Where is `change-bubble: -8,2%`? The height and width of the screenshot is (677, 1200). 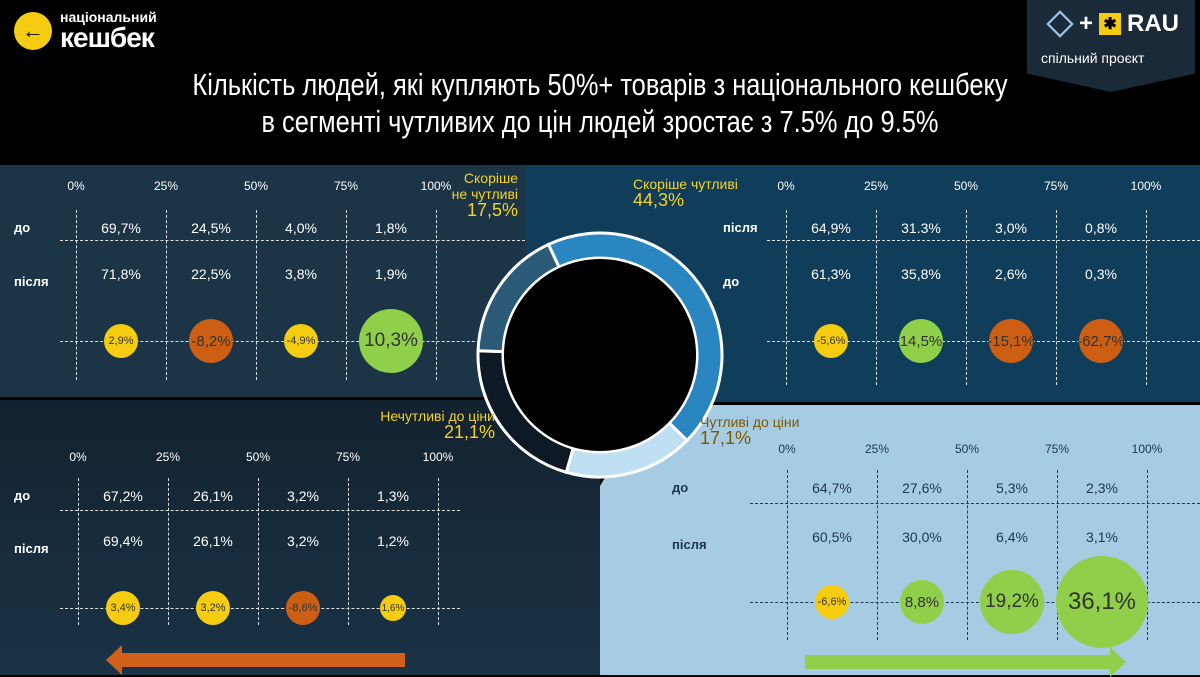
change-bubble: -8,2% is located at coordinates (211, 341).